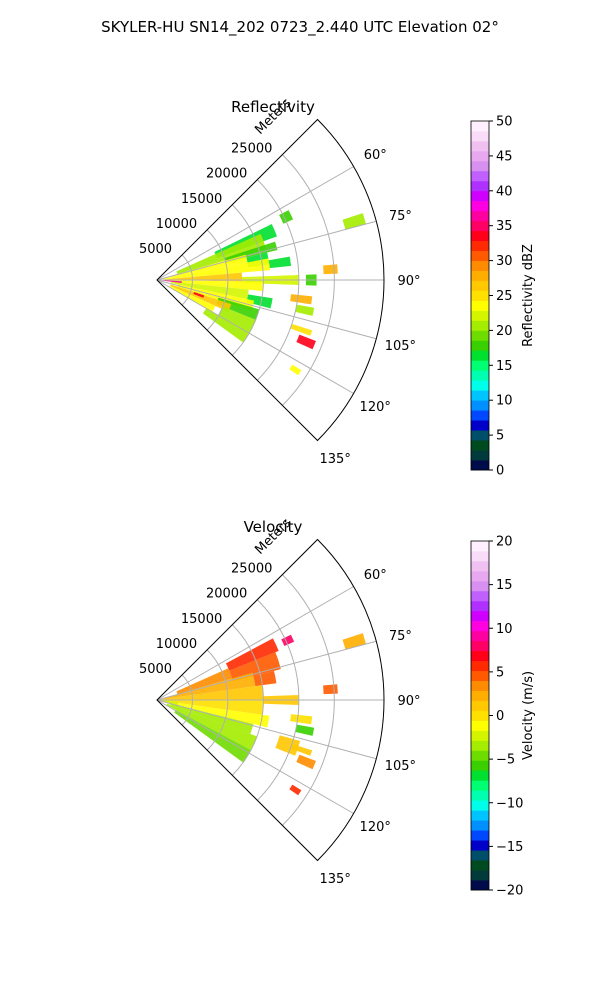  I want to click on colorbar-label: Velocity (m/s), so click(528, 715).